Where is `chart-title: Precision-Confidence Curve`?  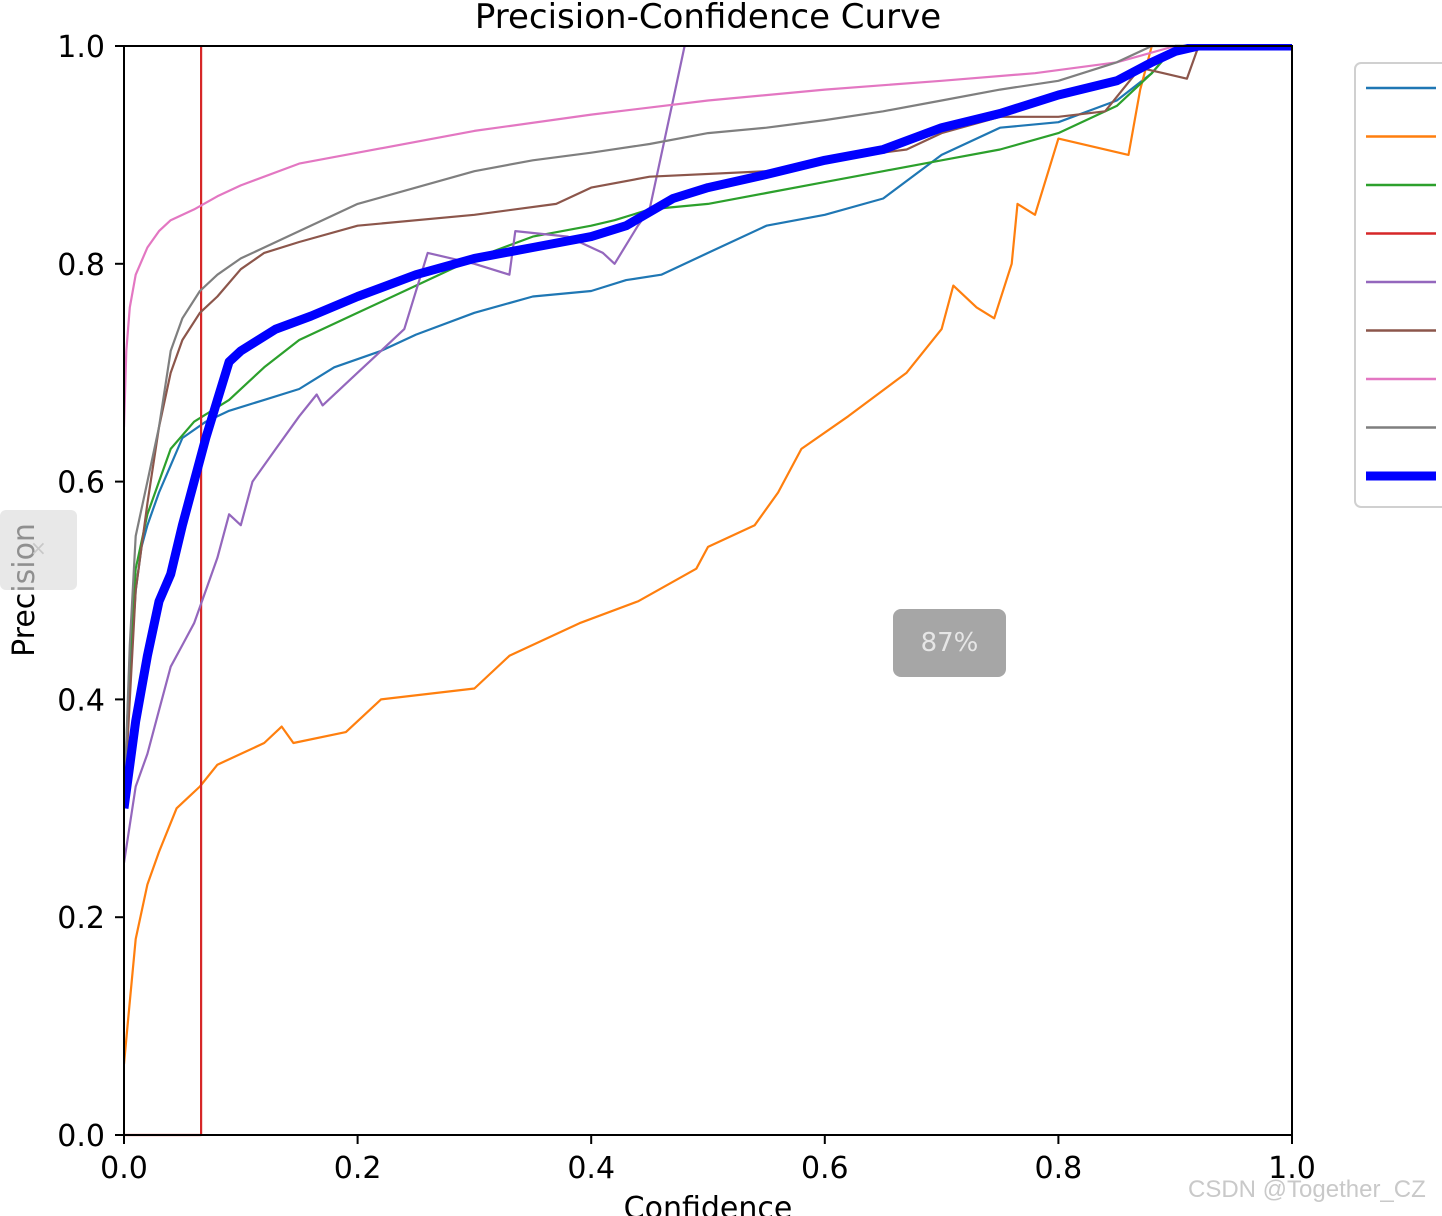
chart-title: Precision-Confidence Curve is located at coordinates (708, 18).